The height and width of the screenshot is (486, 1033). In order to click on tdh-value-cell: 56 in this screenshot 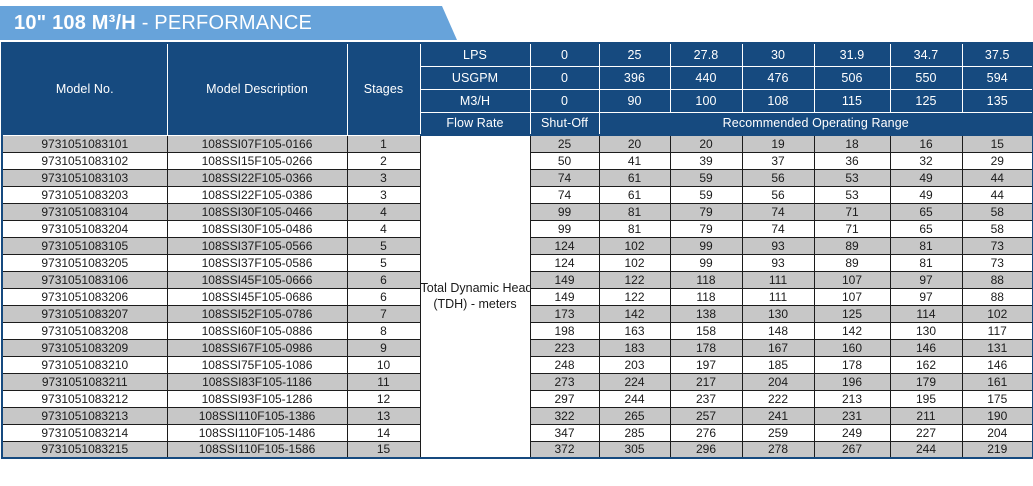, I will do `click(778, 177)`.